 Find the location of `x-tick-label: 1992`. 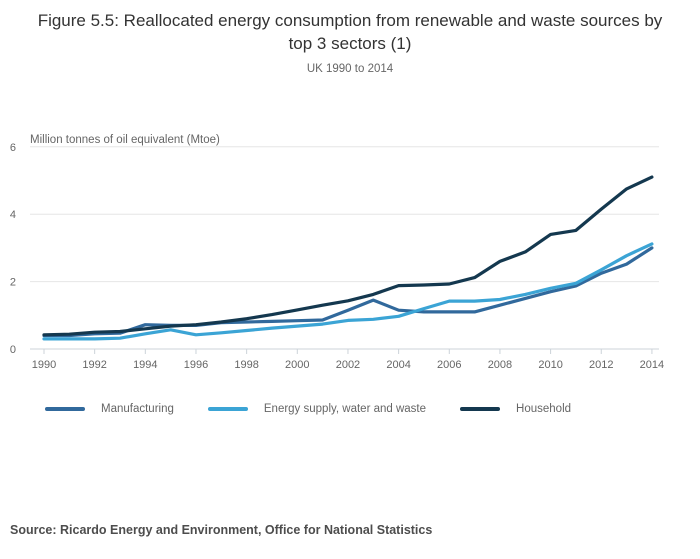

x-tick-label: 1992 is located at coordinates (94, 365).